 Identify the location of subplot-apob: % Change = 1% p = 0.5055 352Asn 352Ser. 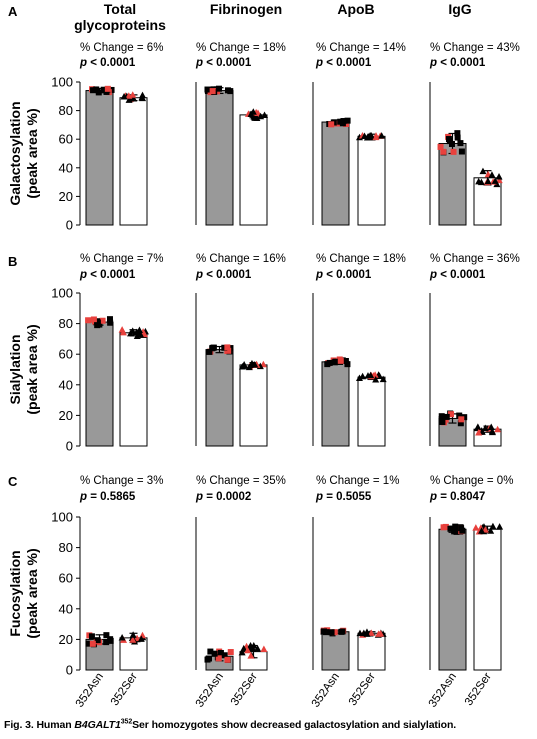
(355, 592).